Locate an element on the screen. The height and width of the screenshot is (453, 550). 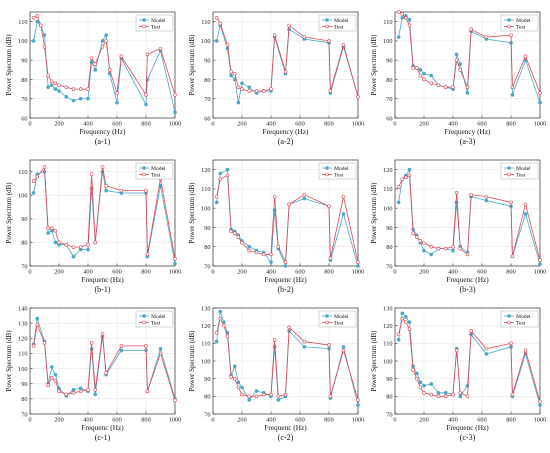
subplot-caption: (a-2) is located at coordinates (286, 141).